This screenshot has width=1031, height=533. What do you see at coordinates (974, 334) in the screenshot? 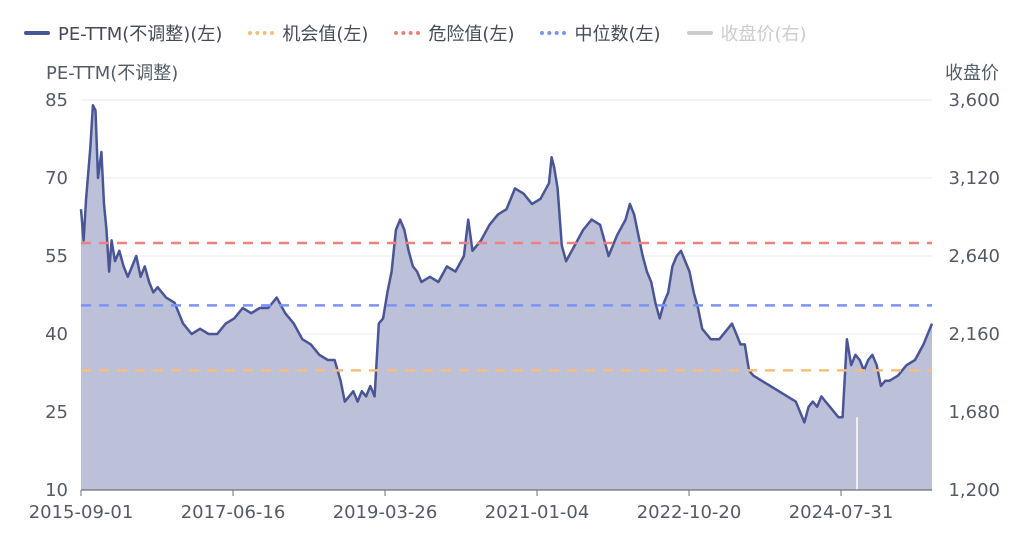
I see `right-tick-label: 2,160` at bounding box center [974, 334].